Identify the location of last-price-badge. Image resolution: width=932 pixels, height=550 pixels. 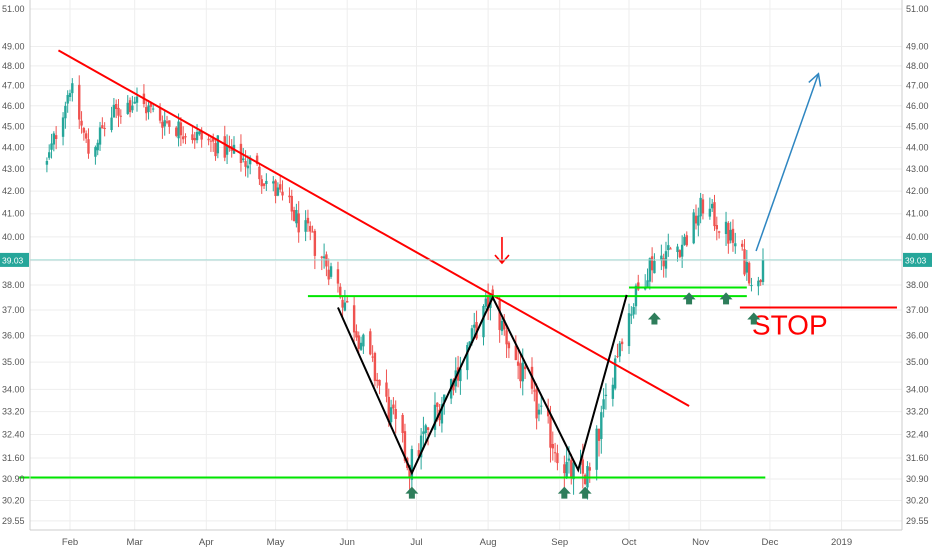
(917, 259).